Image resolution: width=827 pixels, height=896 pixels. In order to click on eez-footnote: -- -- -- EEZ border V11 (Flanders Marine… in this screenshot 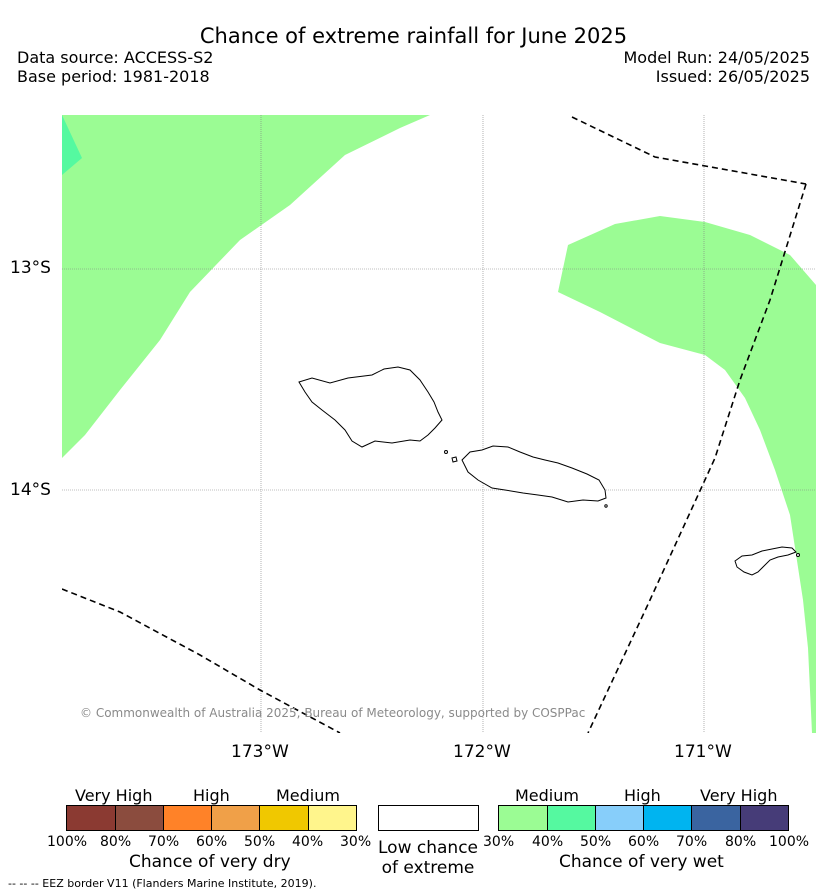, I will do `click(162, 883)`.